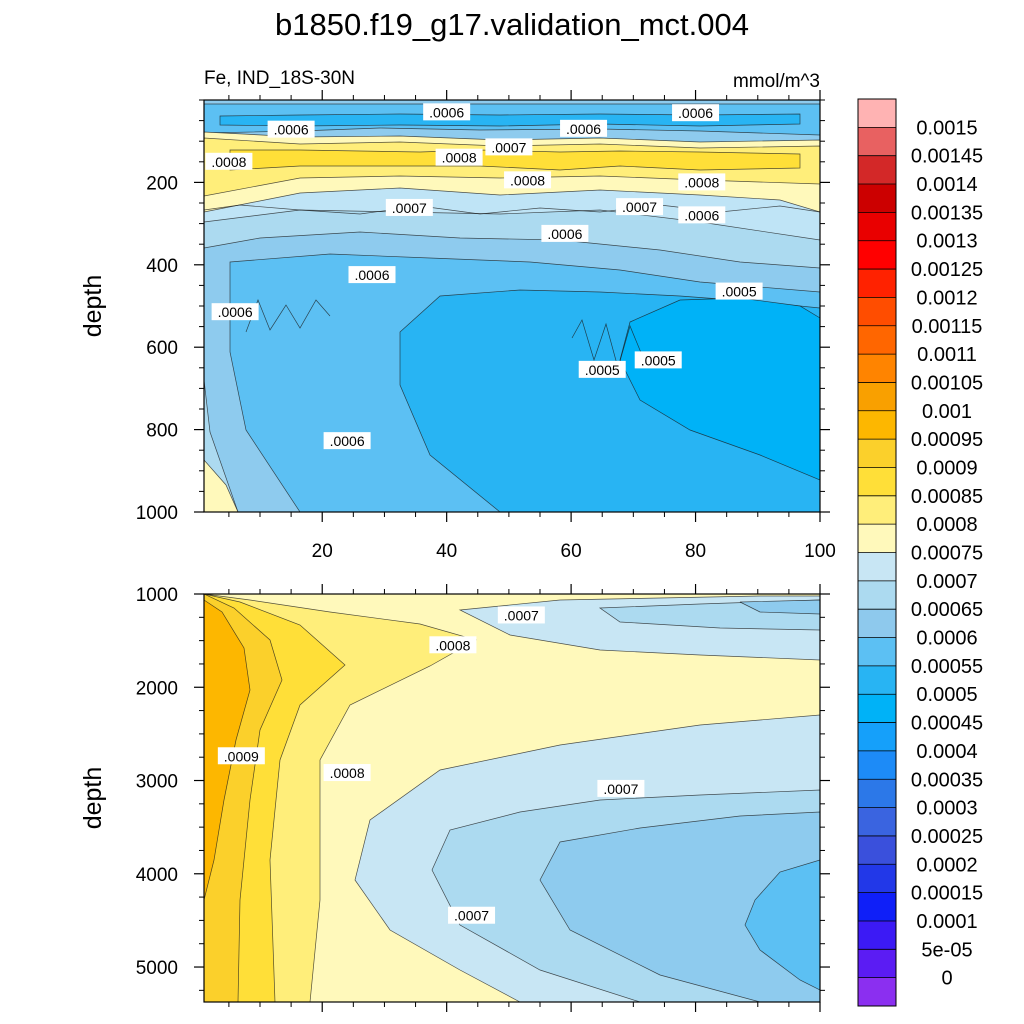  I want to click on colorbar-frame, so click(877, 552).